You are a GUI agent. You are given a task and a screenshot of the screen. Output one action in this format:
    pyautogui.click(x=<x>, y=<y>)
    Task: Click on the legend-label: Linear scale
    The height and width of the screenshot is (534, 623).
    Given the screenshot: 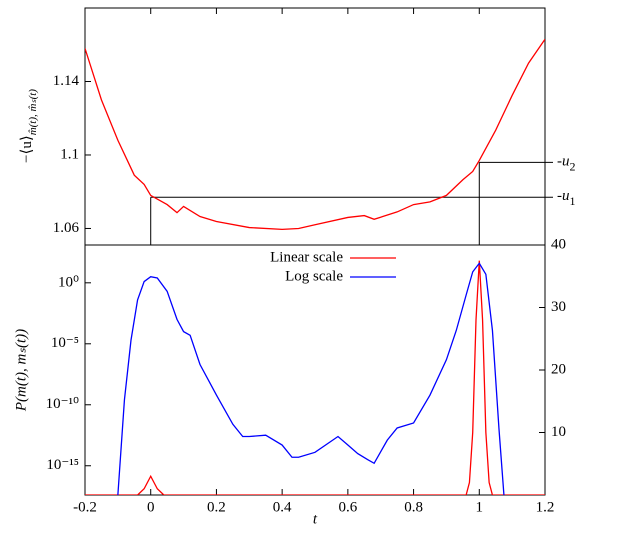 What is the action you would take?
    pyautogui.click(x=306, y=257)
    